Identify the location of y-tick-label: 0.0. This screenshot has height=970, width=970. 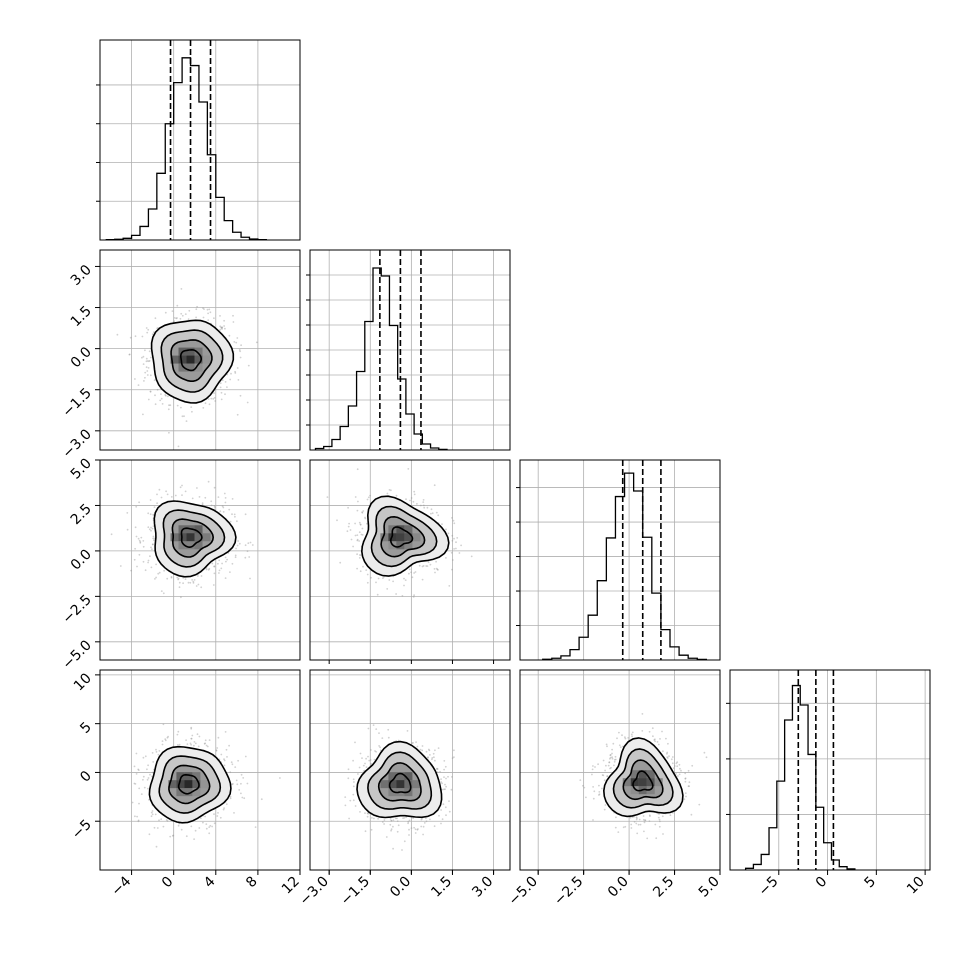
(81, 559).